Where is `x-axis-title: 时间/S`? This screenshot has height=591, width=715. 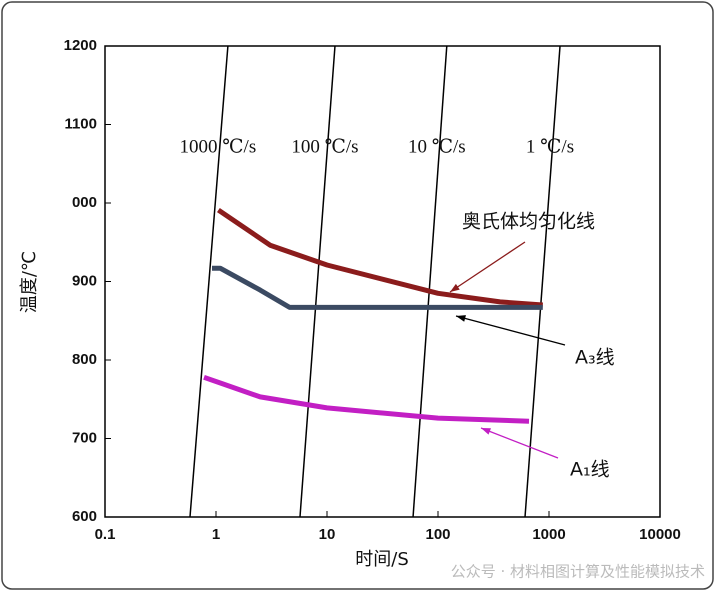 x-axis-title: 时间/S is located at coordinates (382, 559).